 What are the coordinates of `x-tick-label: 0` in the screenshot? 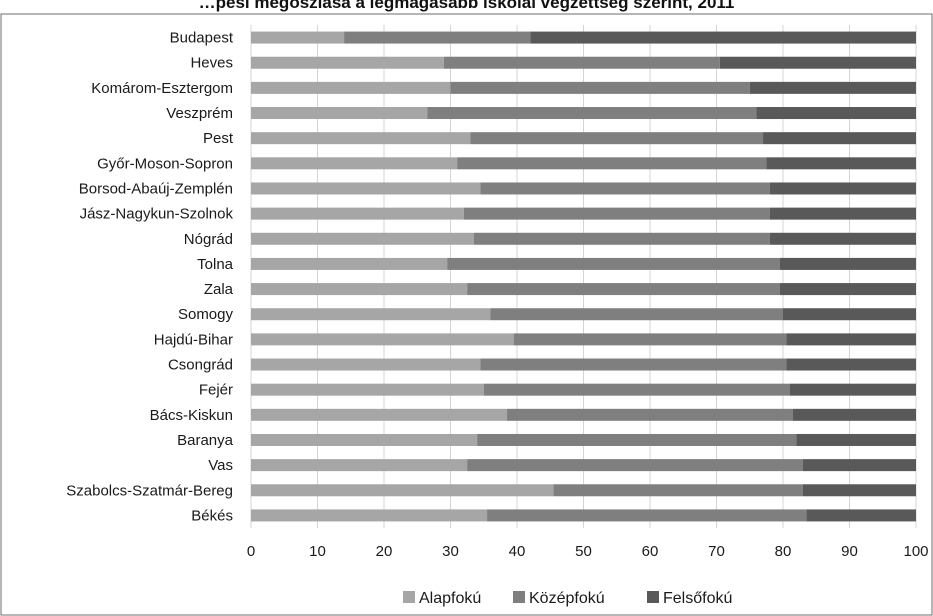 It's located at (251, 551).